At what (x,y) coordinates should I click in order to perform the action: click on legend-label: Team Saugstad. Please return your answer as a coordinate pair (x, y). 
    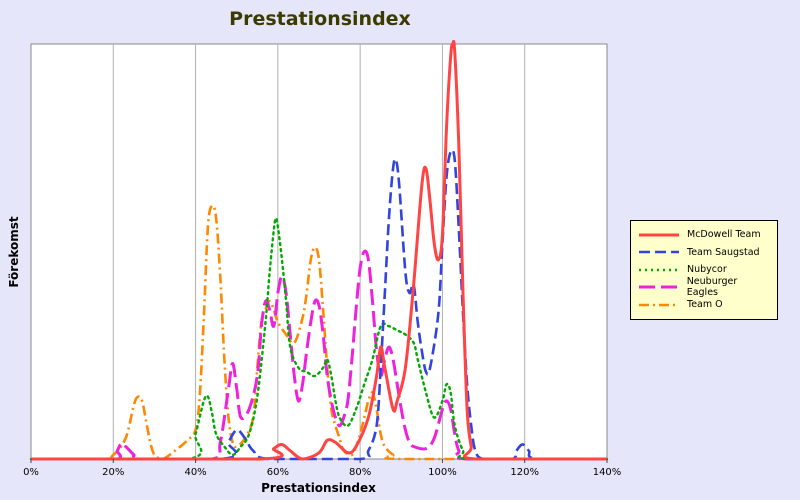
    Looking at the image, I should click on (723, 252).